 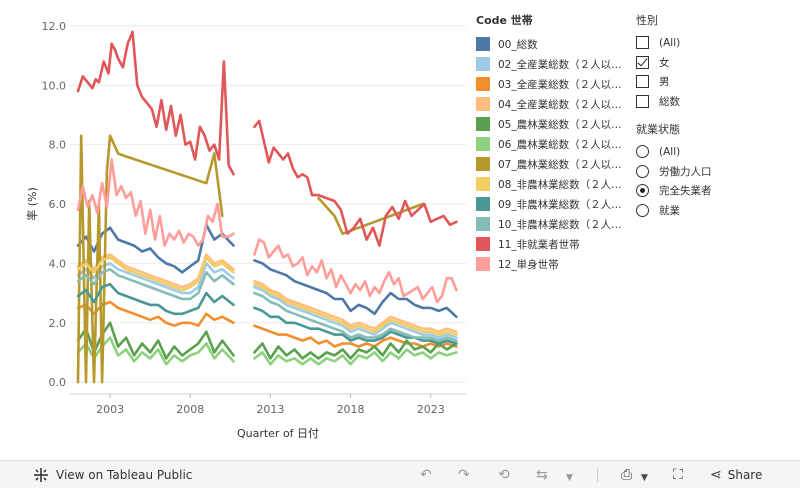 What do you see at coordinates (716, 211) in the screenshot?
I see `employment-option: 就業` at bounding box center [716, 211].